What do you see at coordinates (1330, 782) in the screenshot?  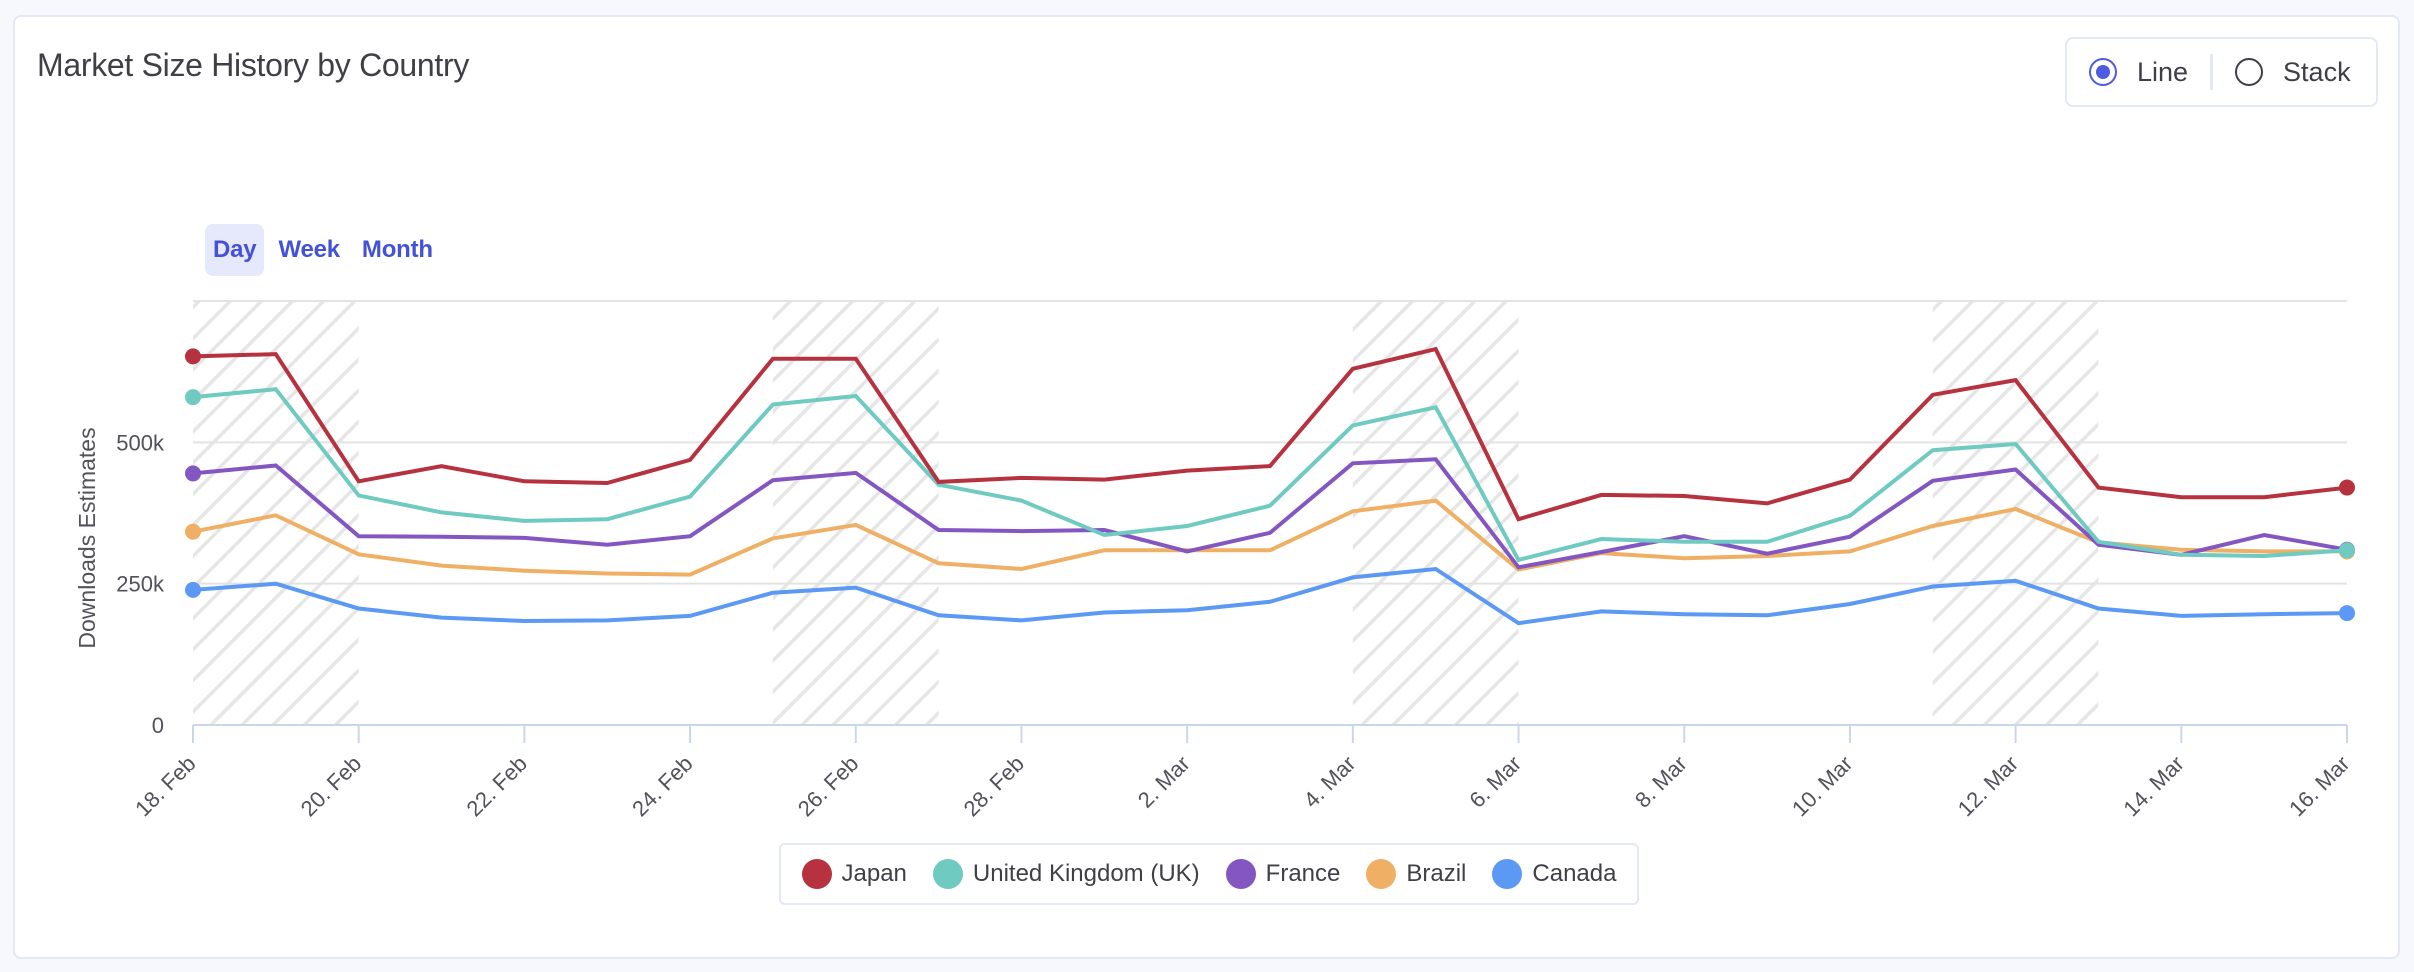 I see `x-tick-label: 4. Mar` at bounding box center [1330, 782].